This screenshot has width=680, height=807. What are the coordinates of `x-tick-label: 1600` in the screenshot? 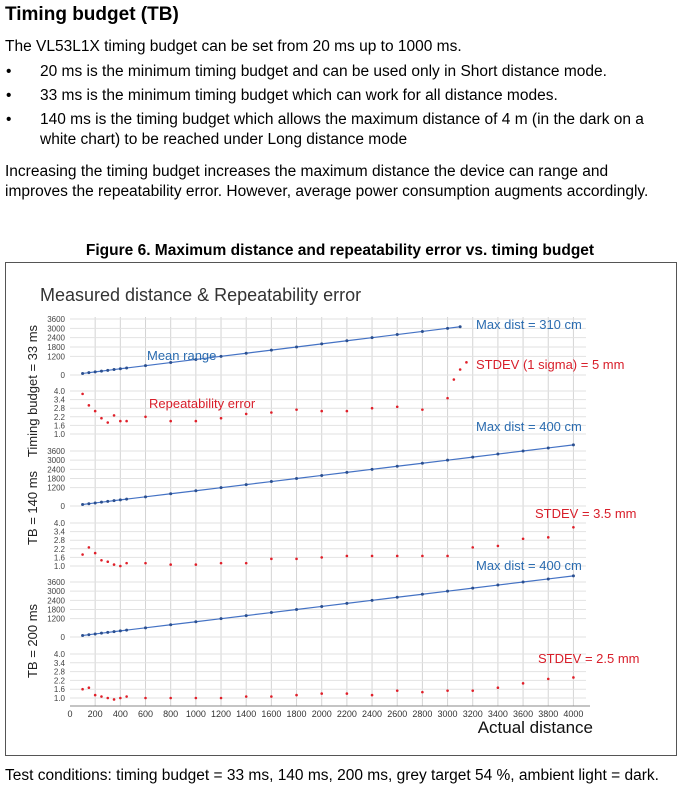 It's located at (271, 714).